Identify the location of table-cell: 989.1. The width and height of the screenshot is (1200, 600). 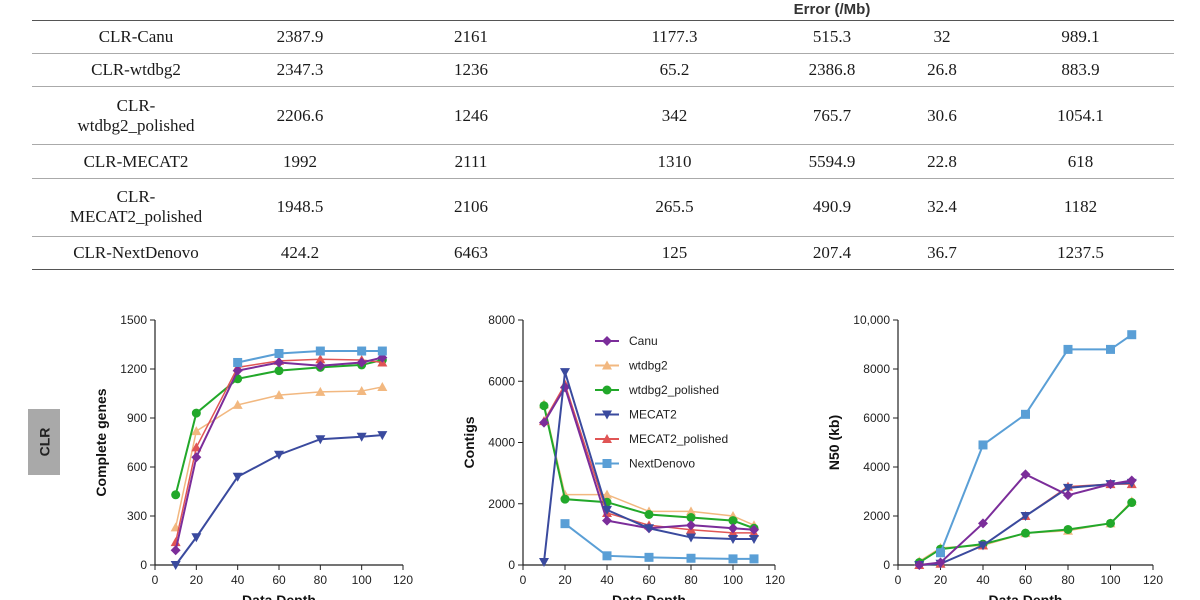
(1080, 37).